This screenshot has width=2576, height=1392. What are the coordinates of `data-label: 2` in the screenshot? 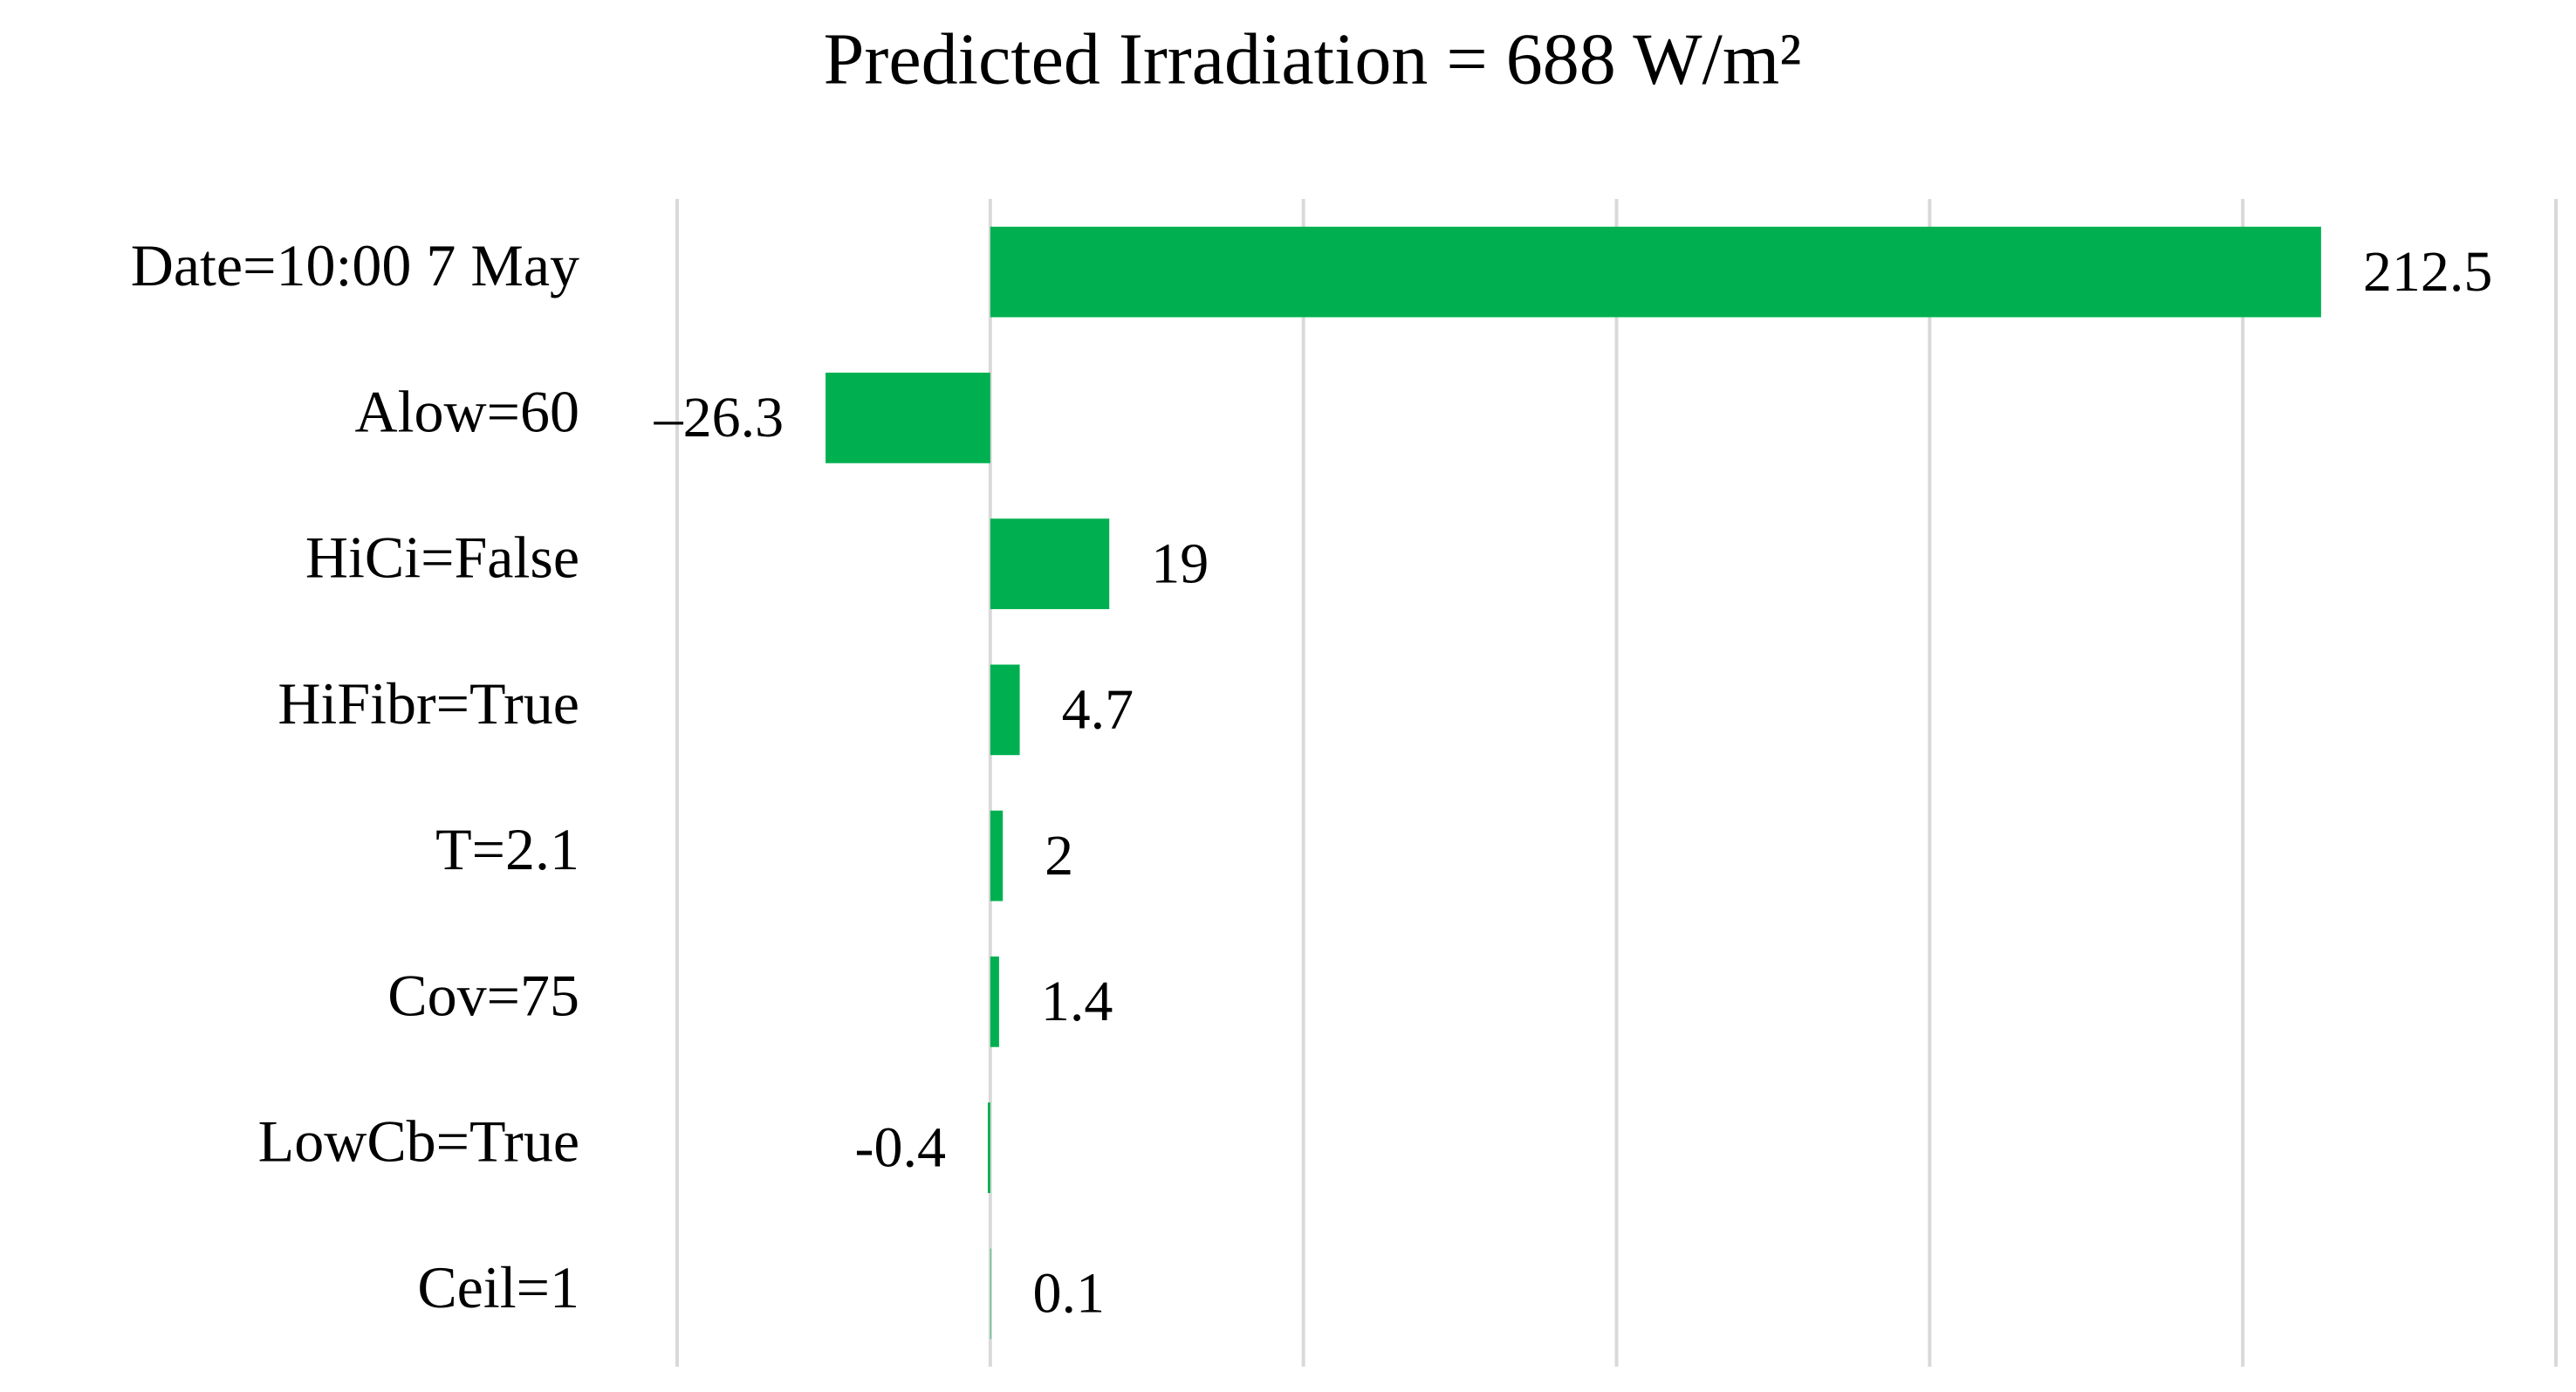 It's located at (1059, 856).